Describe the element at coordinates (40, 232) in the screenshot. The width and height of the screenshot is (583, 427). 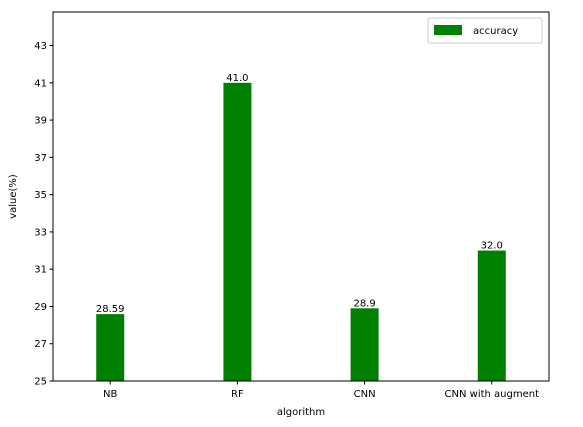
I see `y-tick-label: 33` at that location.